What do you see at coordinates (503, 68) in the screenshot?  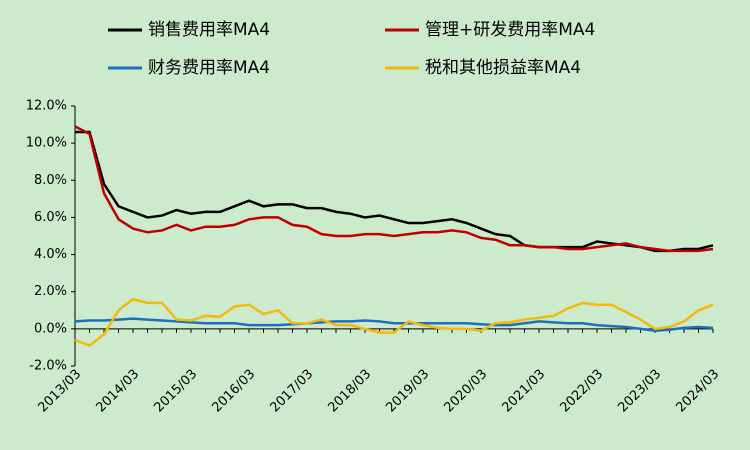 I see `legend-label: 税和其他损益率MA4` at bounding box center [503, 68].